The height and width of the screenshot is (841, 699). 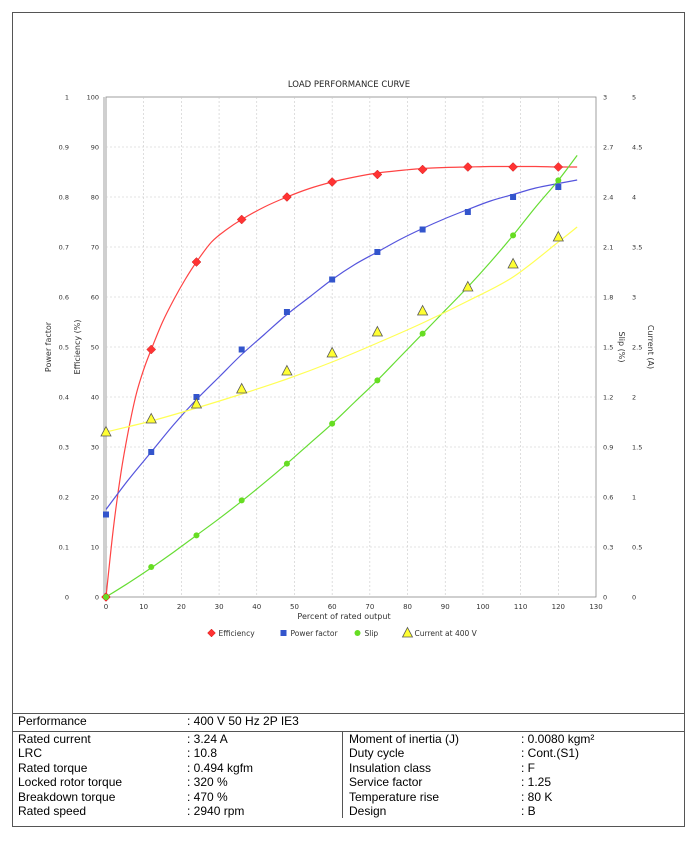 What do you see at coordinates (70, 782) in the screenshot?
I see `spec-label: Locked rotor torque` at bounding box center [70, 782].